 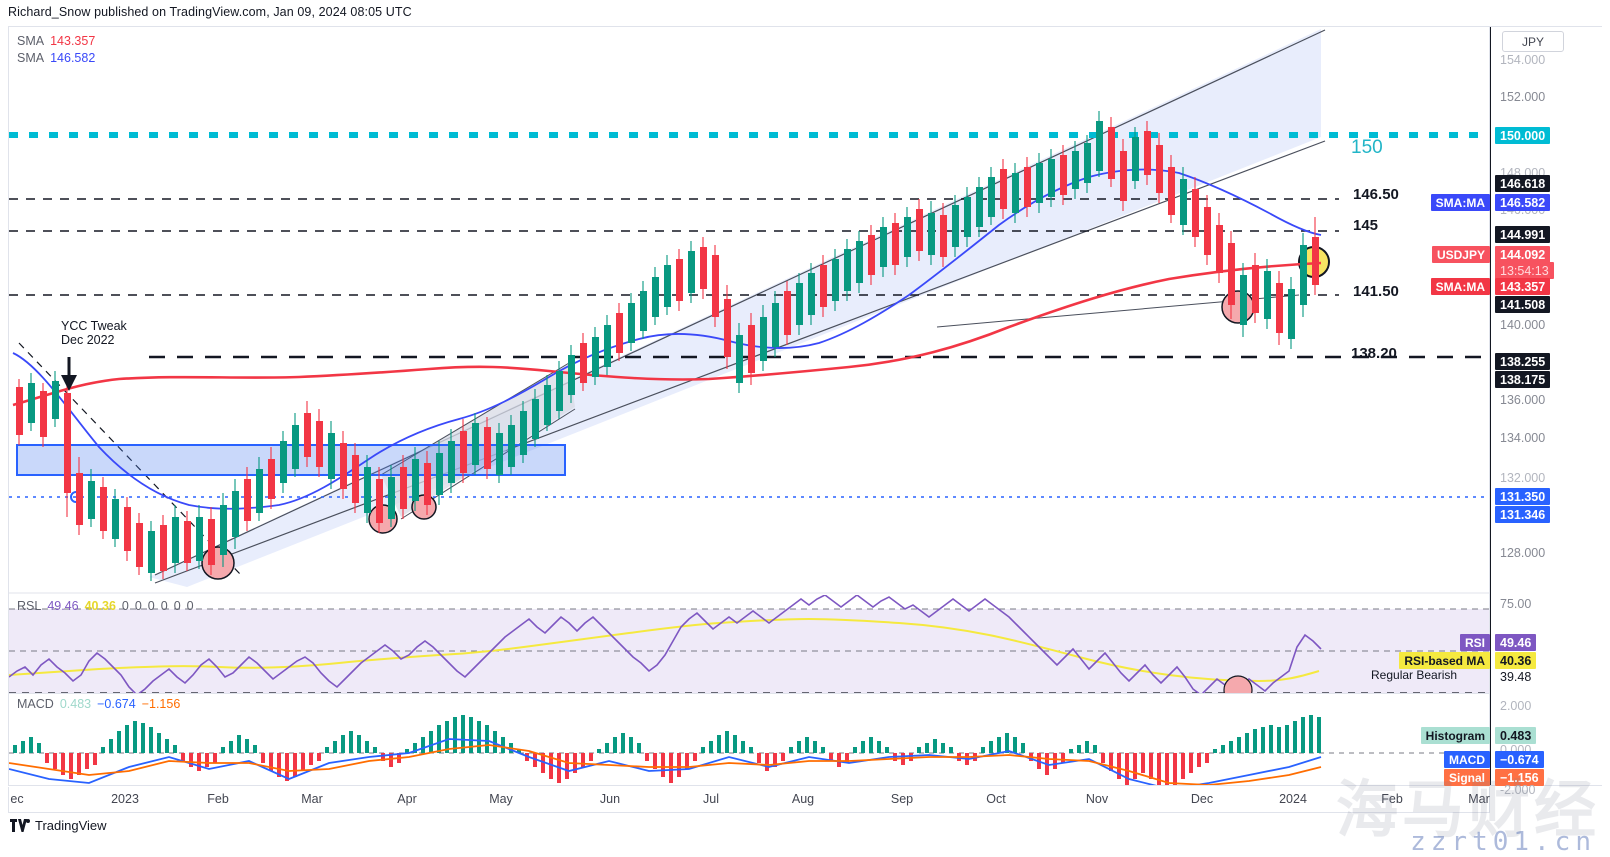 I want to click on macd-axis-pill: −0.674, so click(x=1519, y=759).